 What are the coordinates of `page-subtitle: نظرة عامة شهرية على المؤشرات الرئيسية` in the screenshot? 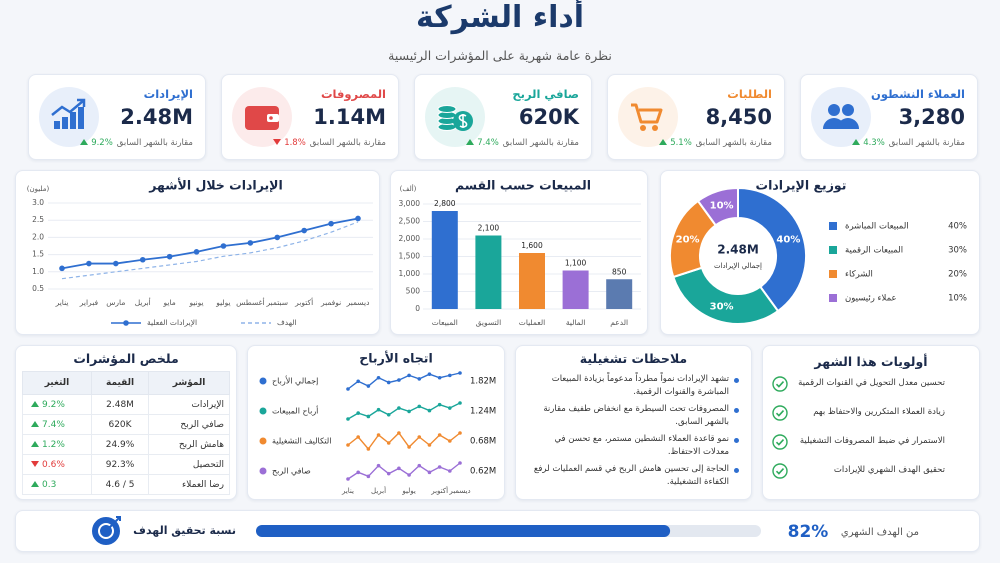 It's located at (500, 55).